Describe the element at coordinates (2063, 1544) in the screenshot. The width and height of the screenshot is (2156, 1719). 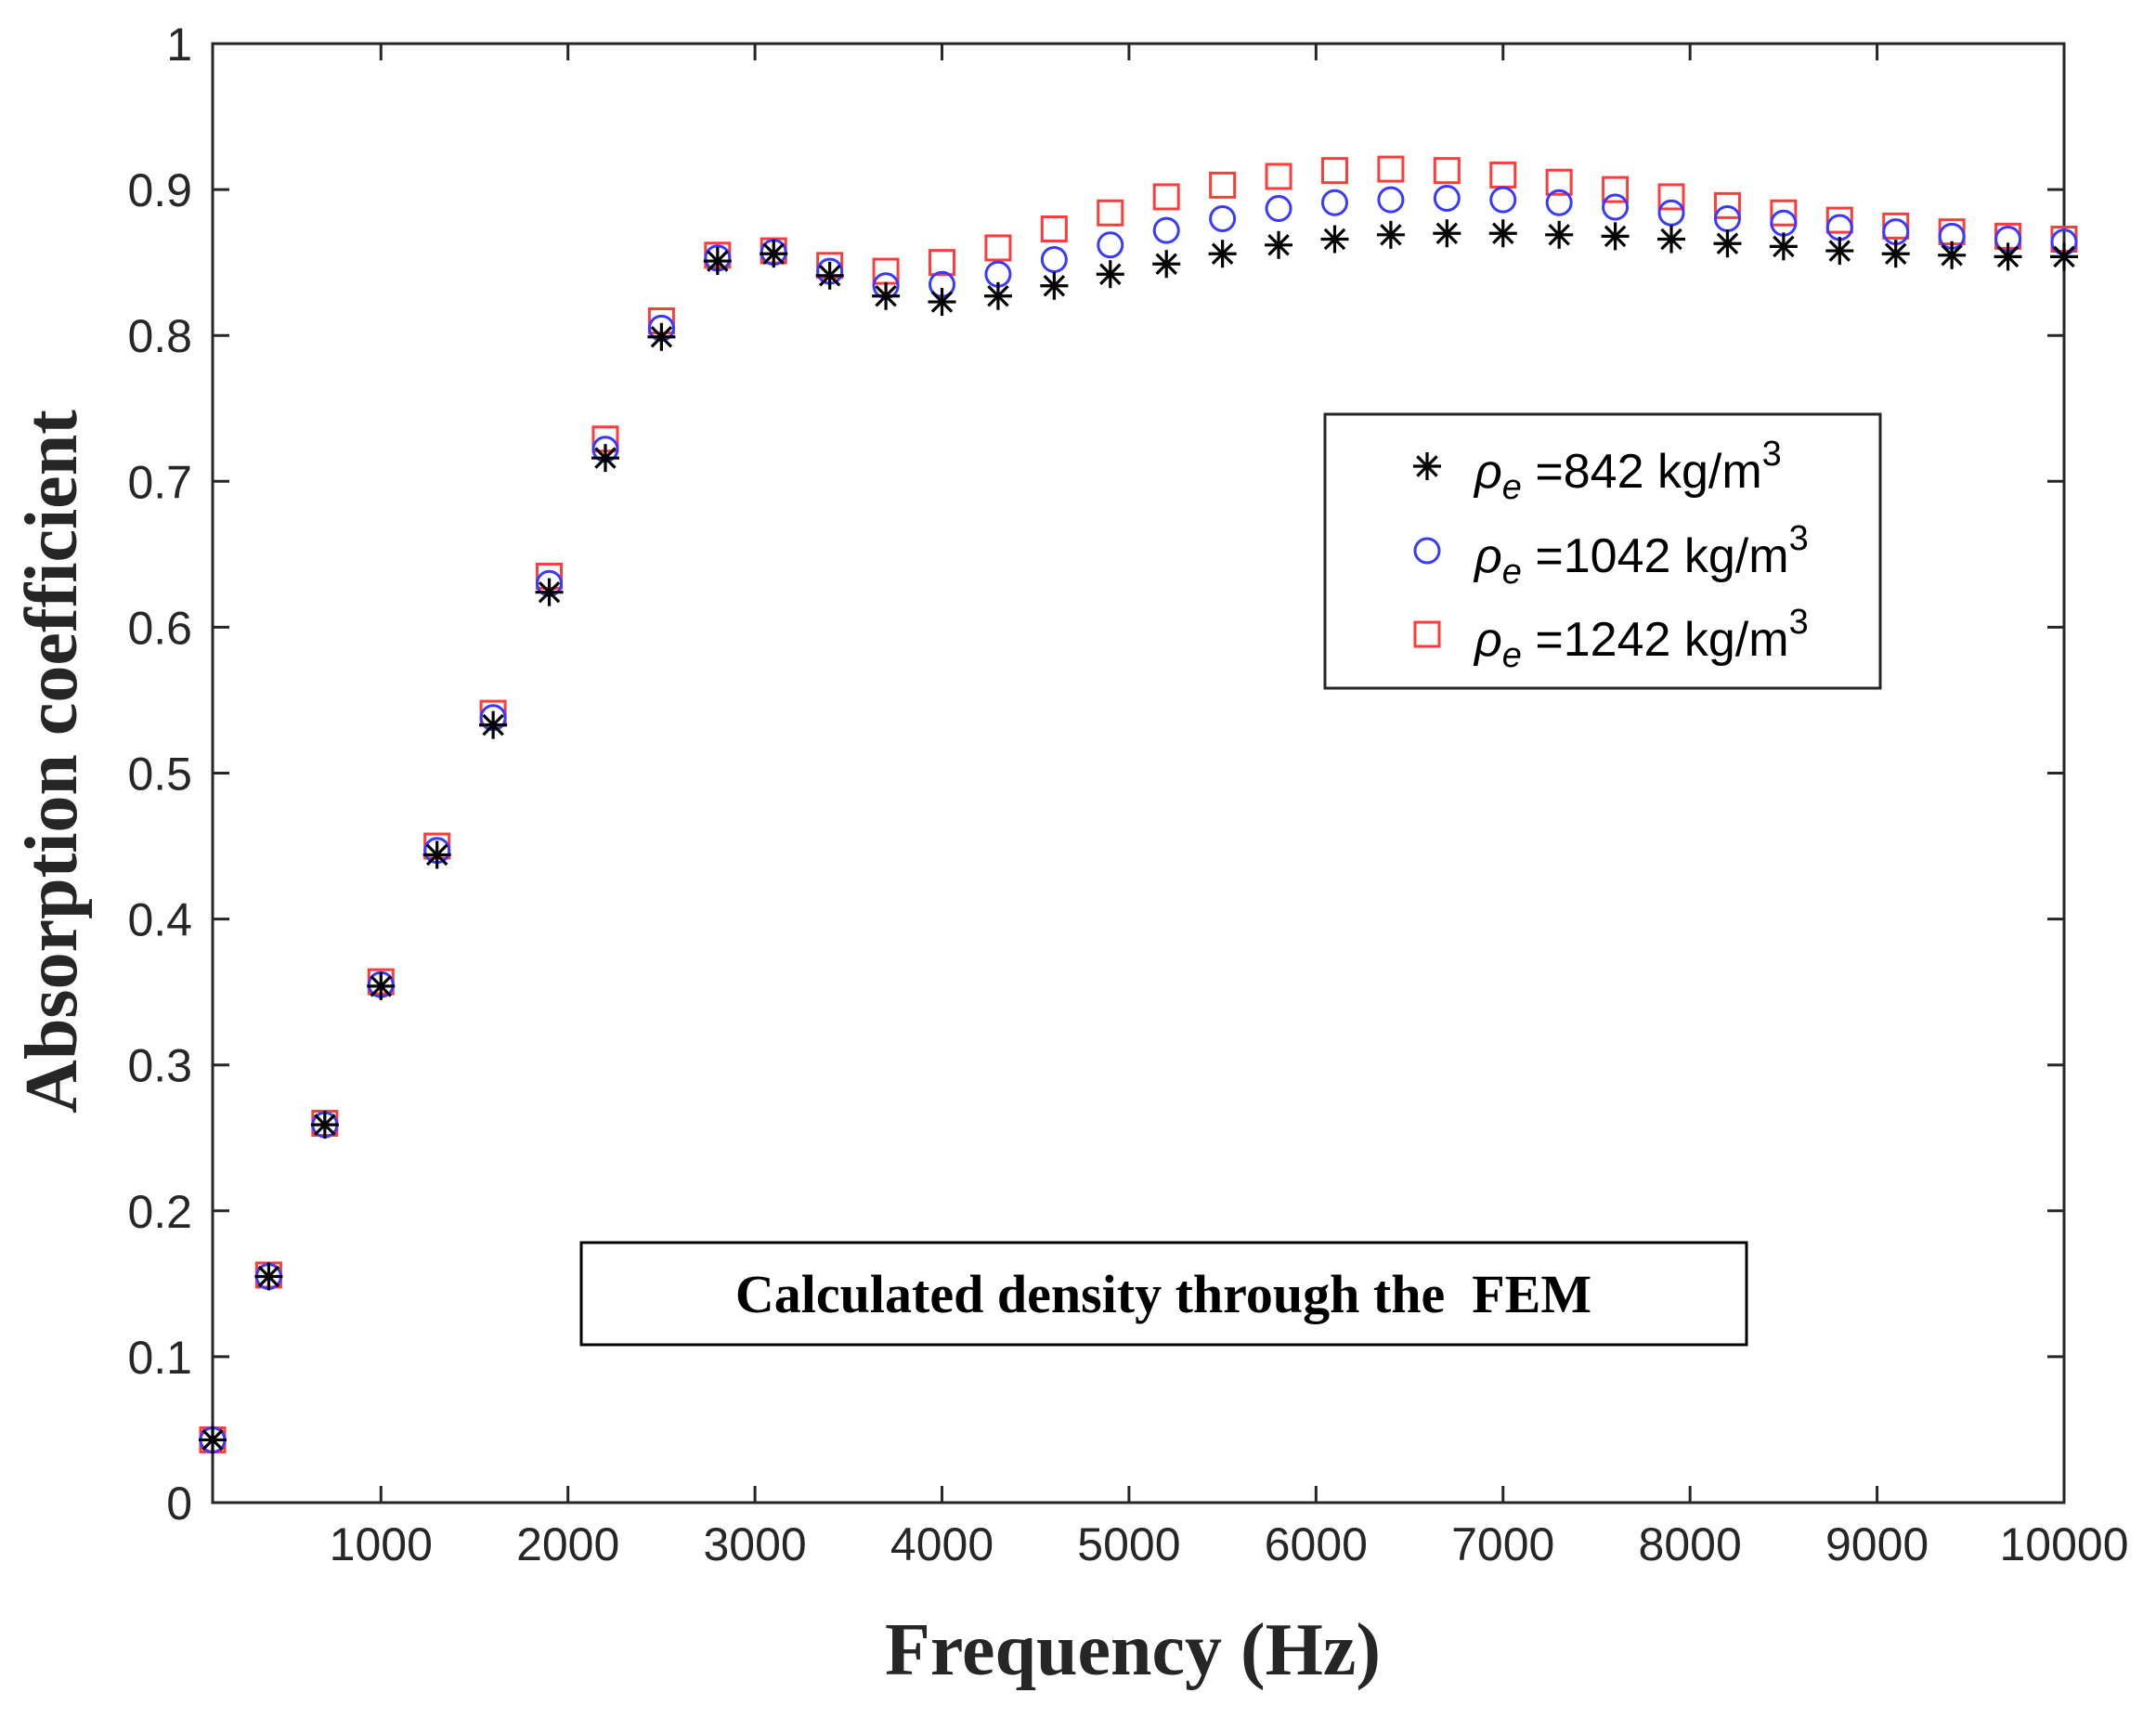
I see `x-tick-label: 10000` at that location.